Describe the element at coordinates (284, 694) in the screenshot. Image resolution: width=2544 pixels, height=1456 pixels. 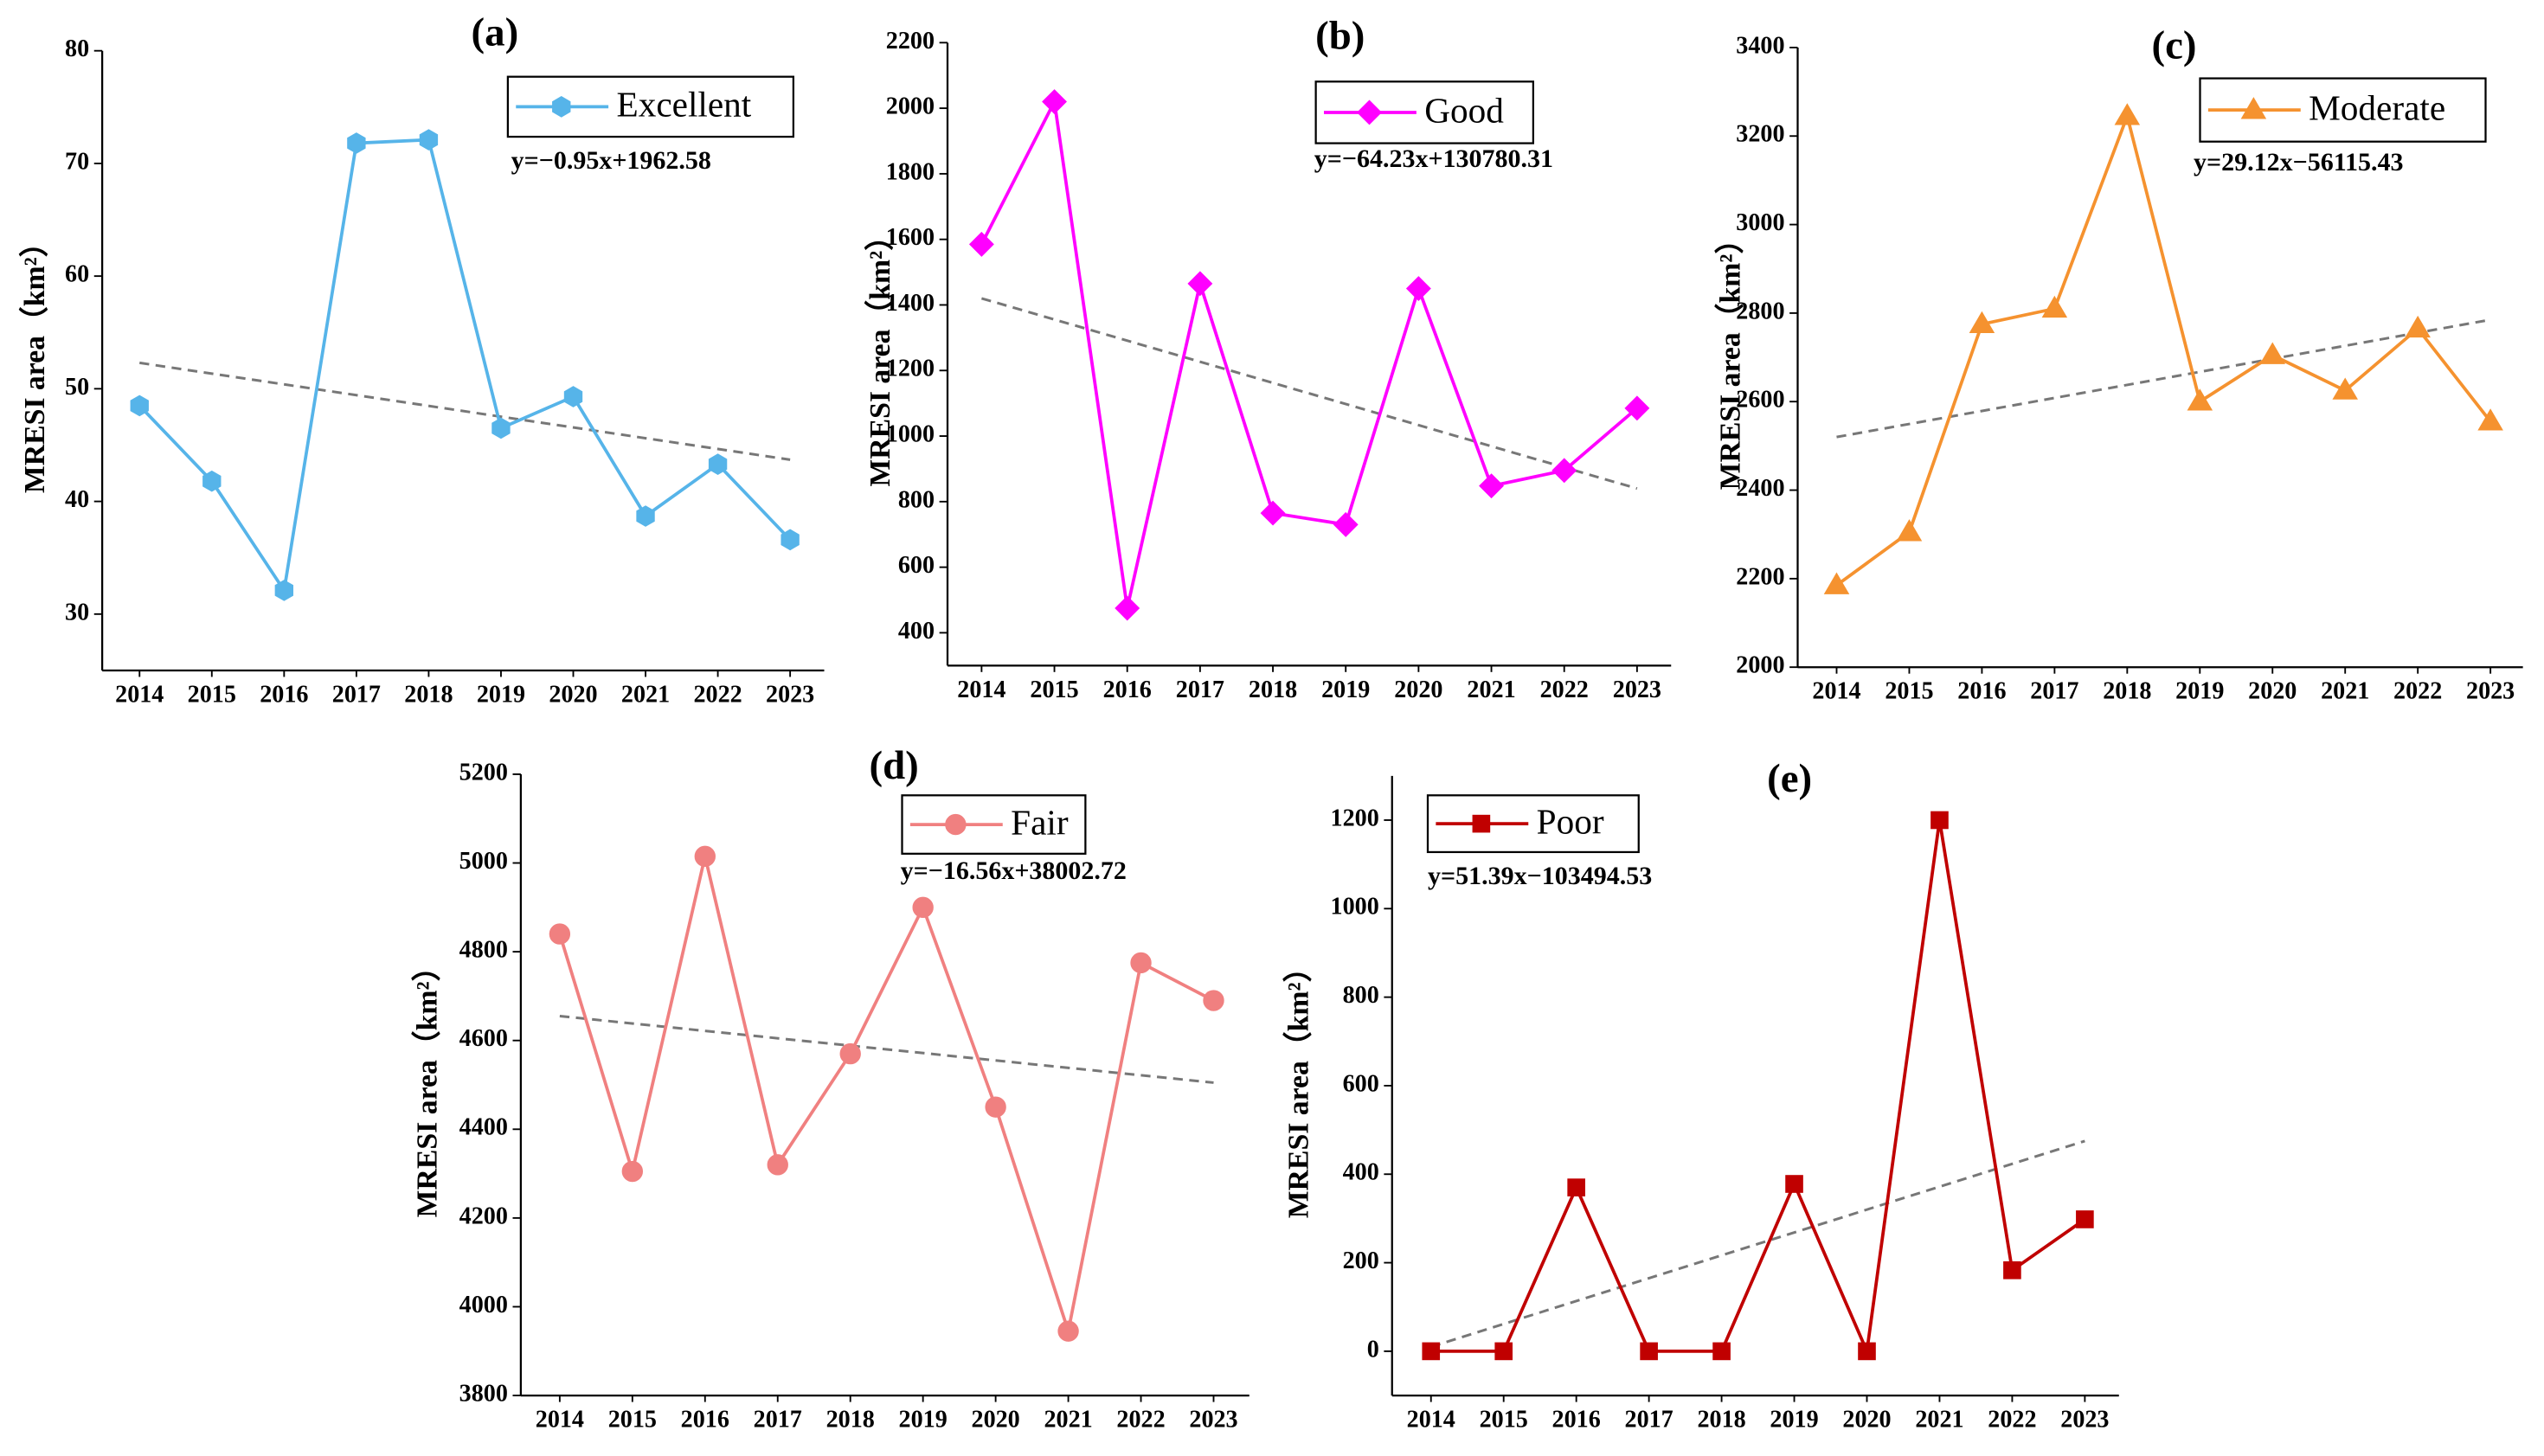
I see `x-tick-label: 2016` at that location.